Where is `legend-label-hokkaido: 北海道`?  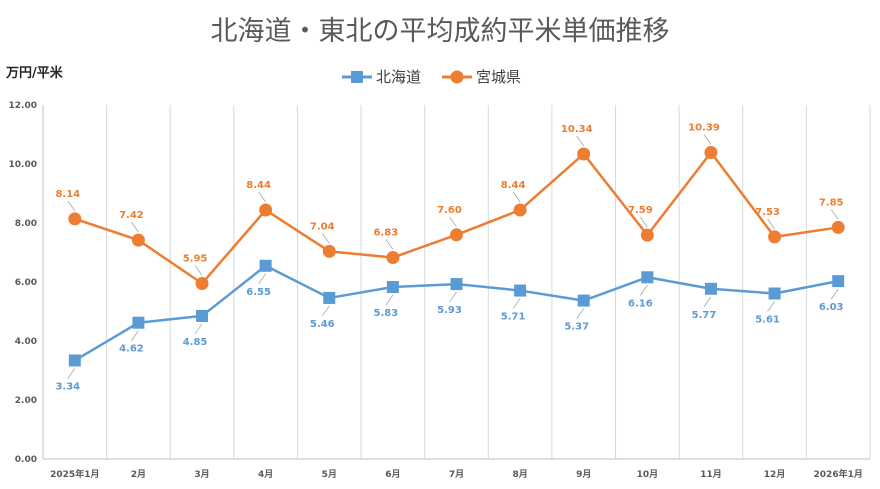
legend-label-hokkaido: 北海道 is located at coordinates (398, 77).